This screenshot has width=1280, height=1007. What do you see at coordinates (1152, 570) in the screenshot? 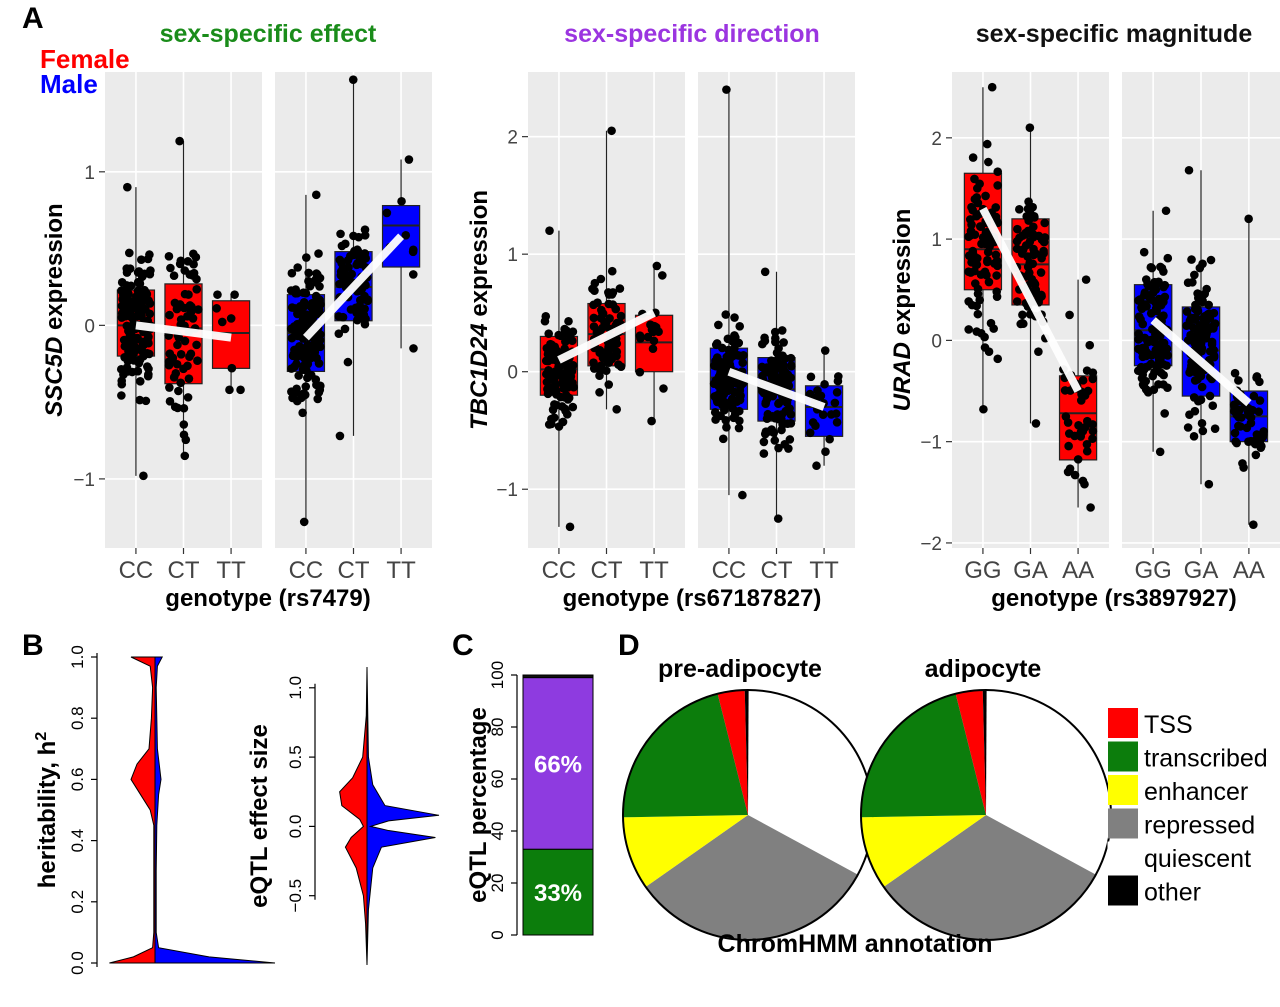
I see `x-tick-label: GG` at bounding box center [1152, 570].